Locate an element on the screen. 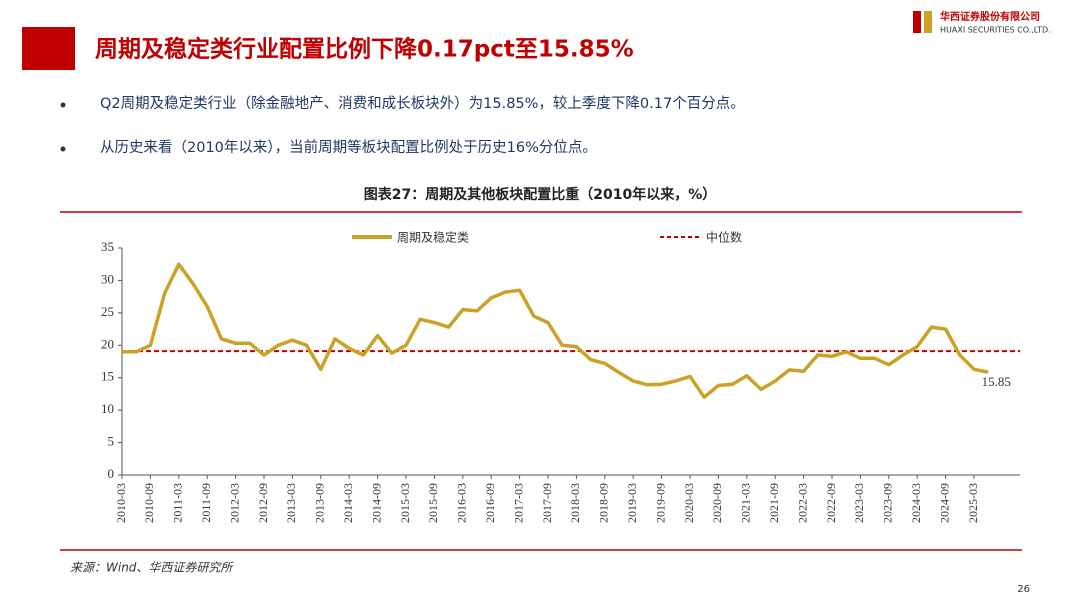  x-tick-label: 2024-09 is located at coordinates (944, 503).